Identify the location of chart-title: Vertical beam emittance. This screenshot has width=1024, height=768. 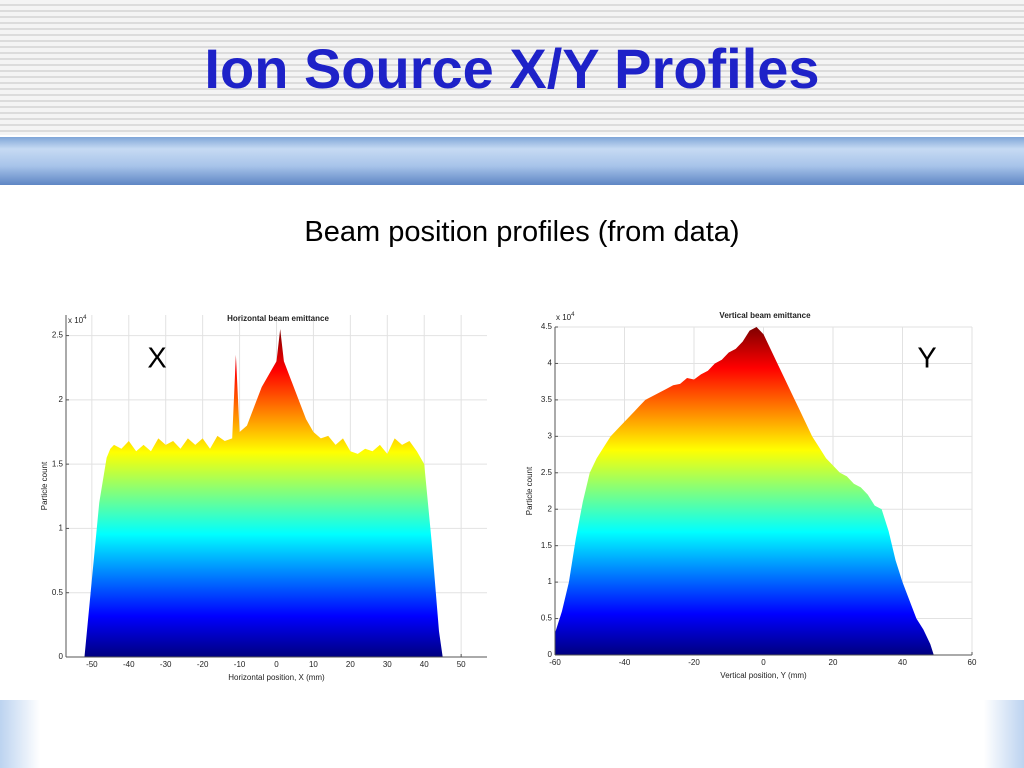
(765, 315).